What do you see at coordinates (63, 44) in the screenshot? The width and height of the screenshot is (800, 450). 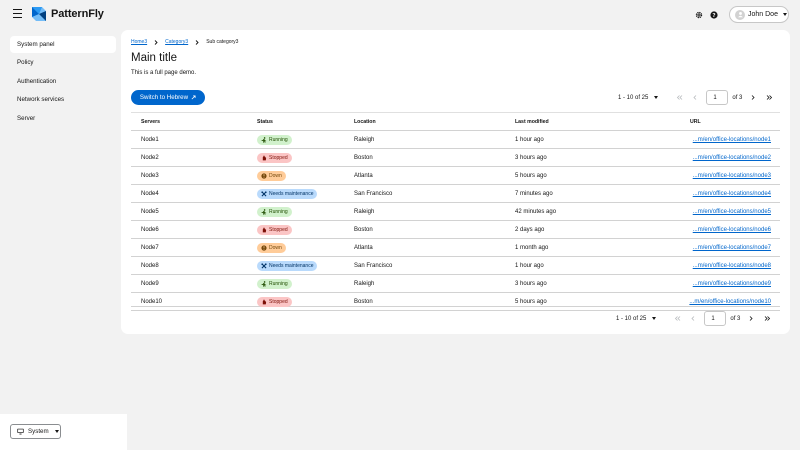 I see `sidebar-item-system-panel: System panel` at bounding box center [63, 44].